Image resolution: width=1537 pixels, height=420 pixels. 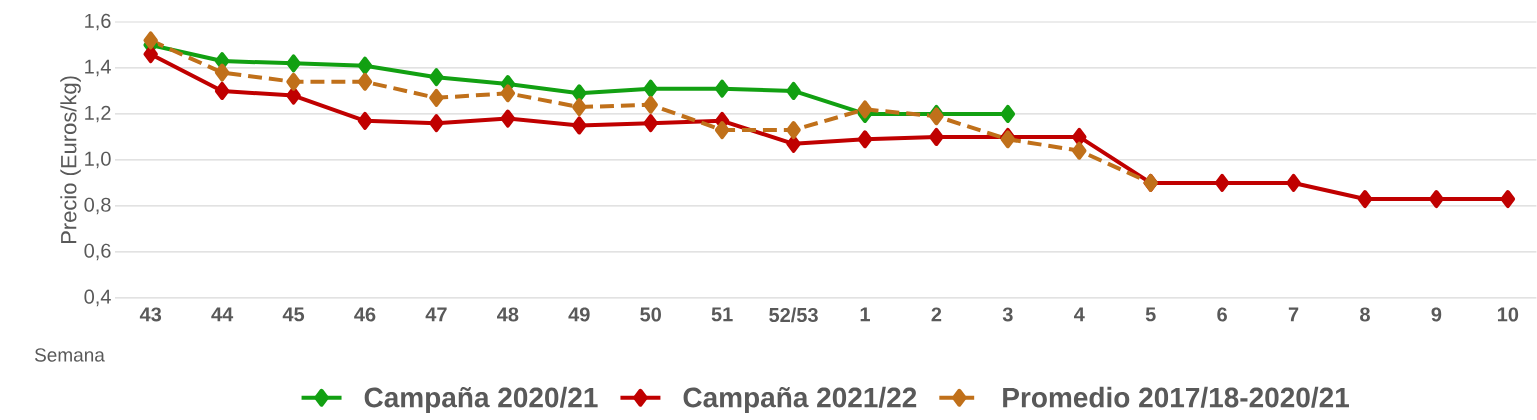 I want to click on x-tick-label: 44, so click(x=222, y=314).